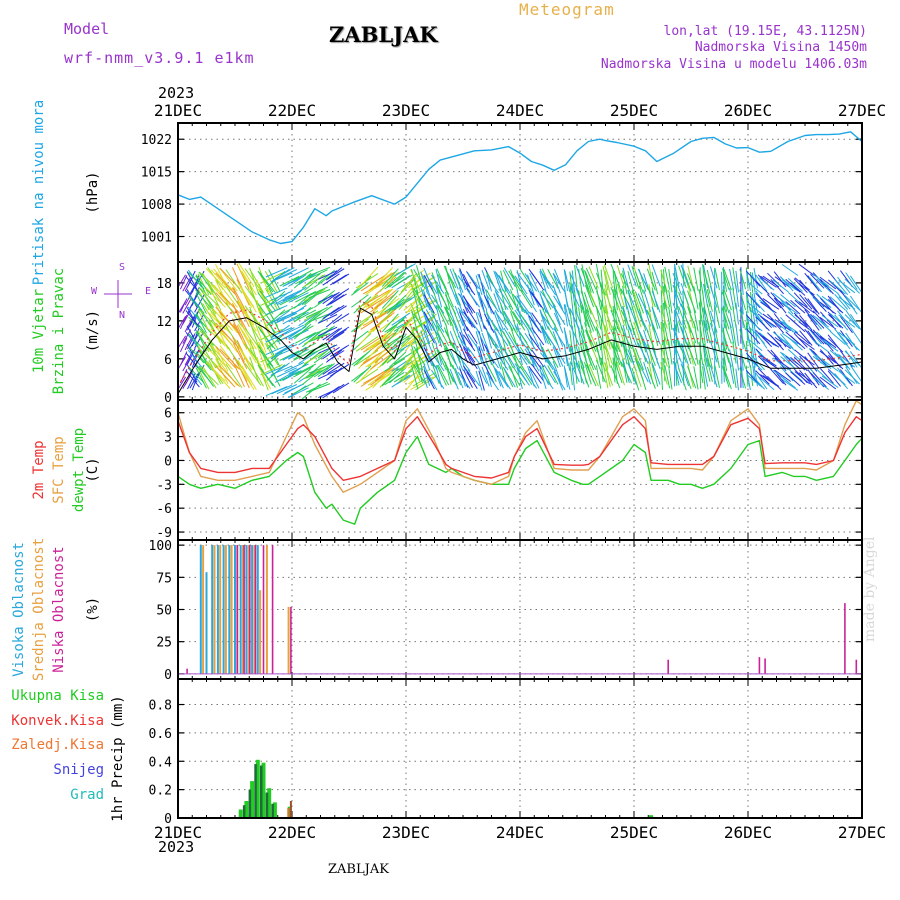 The width and height of the screenshot is (900, 900). Describe the element at coordinates (59, 469) in the screenshot. I see `panel-side-label: SFC Temp` at that location.